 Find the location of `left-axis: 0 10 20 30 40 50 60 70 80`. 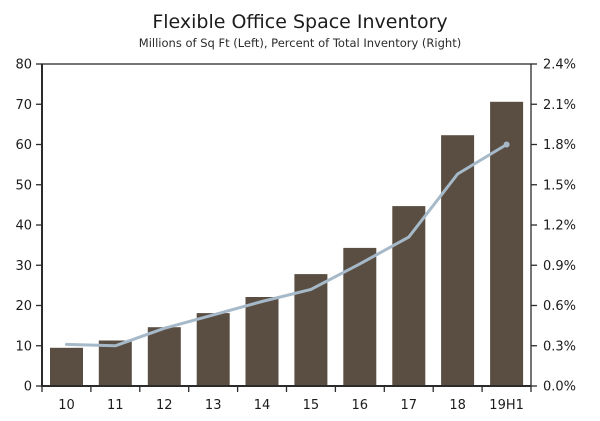

left-axis: 0 10 20 30 40 50 60 70 80 is located at coordinates (28, 226).